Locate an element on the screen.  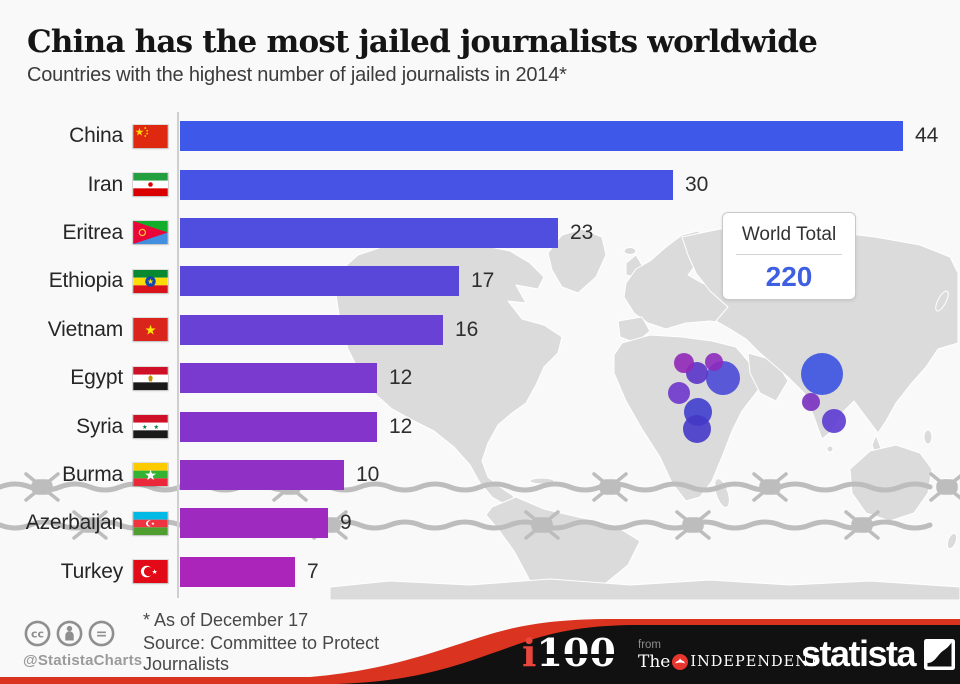
china-flag-icon: ★ is located at coordinates (150, 136).